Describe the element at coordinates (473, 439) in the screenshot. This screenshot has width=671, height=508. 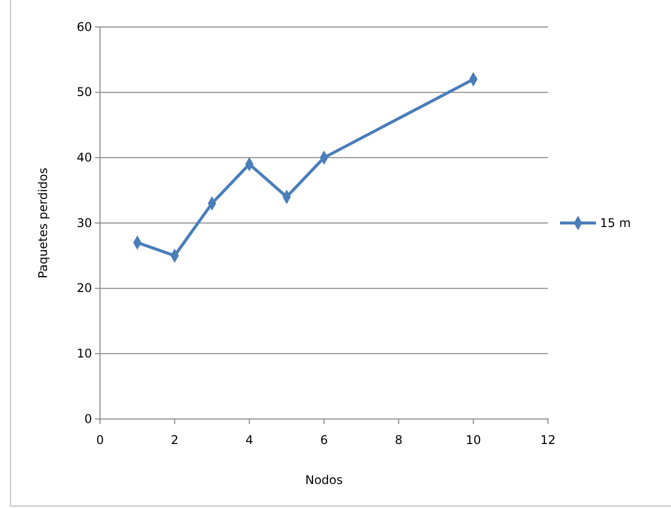
I see `x-tick-label: 10` at that location.